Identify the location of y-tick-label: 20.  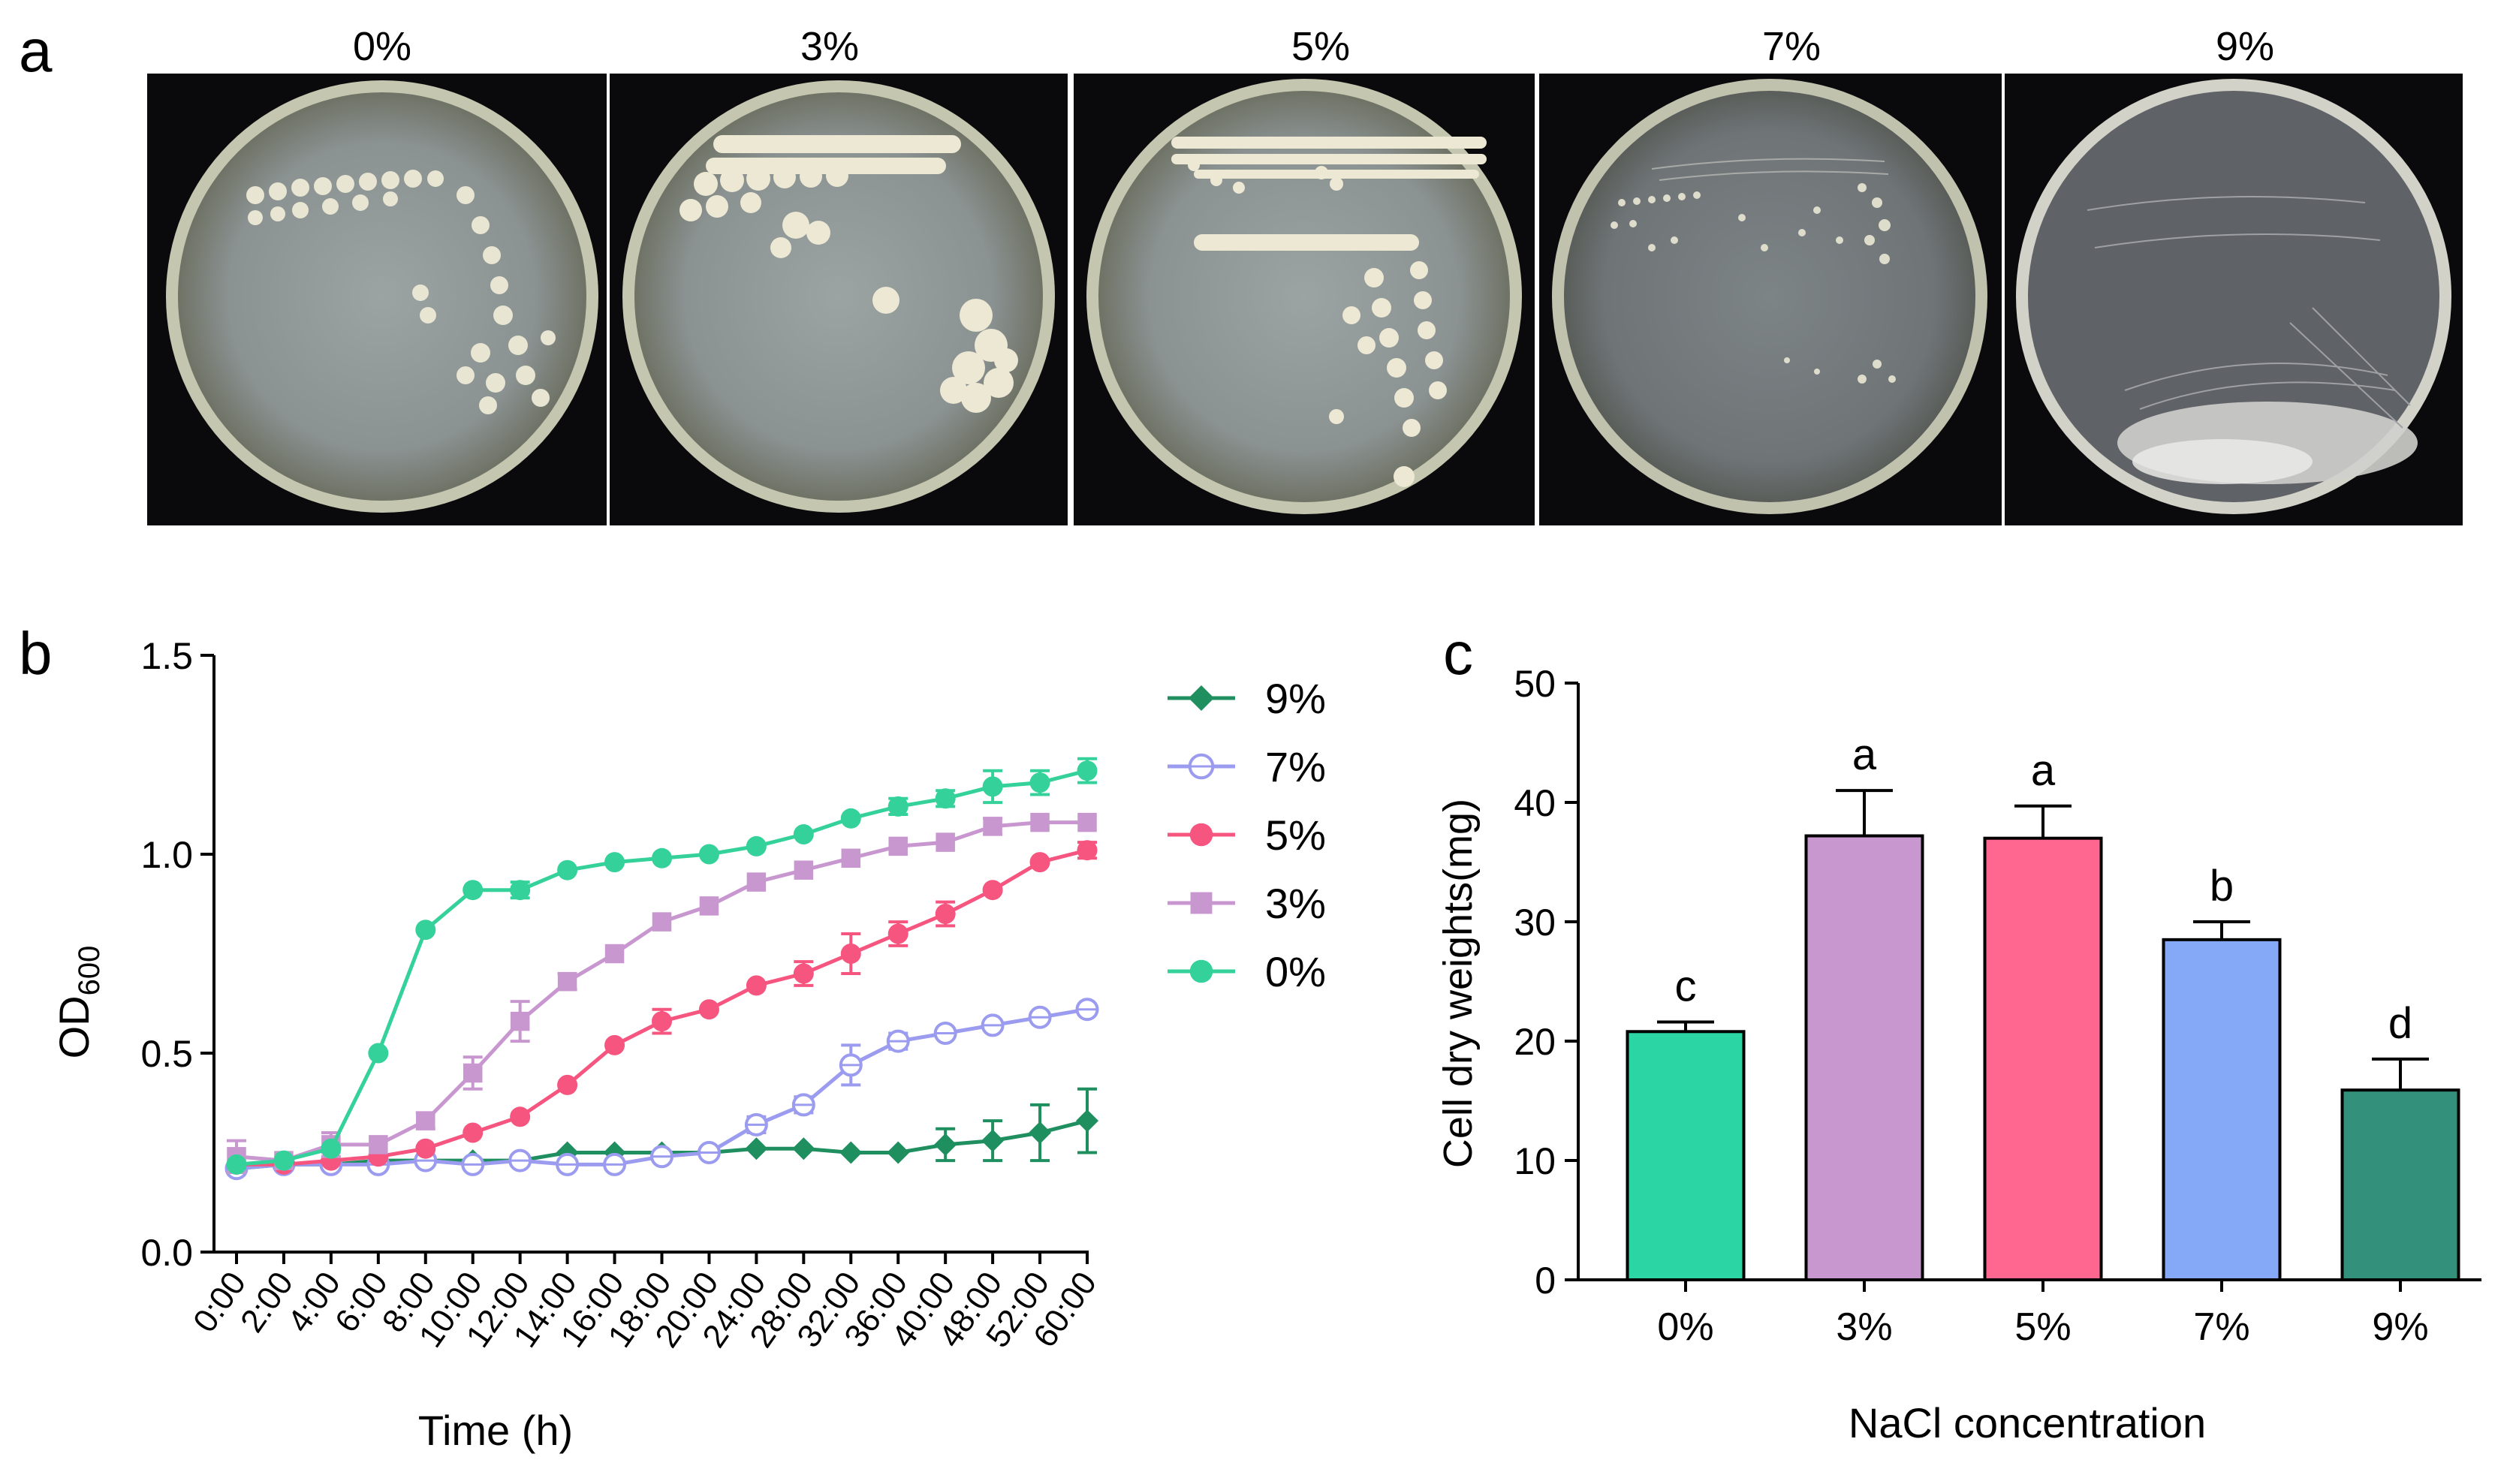
(1535, 1042).